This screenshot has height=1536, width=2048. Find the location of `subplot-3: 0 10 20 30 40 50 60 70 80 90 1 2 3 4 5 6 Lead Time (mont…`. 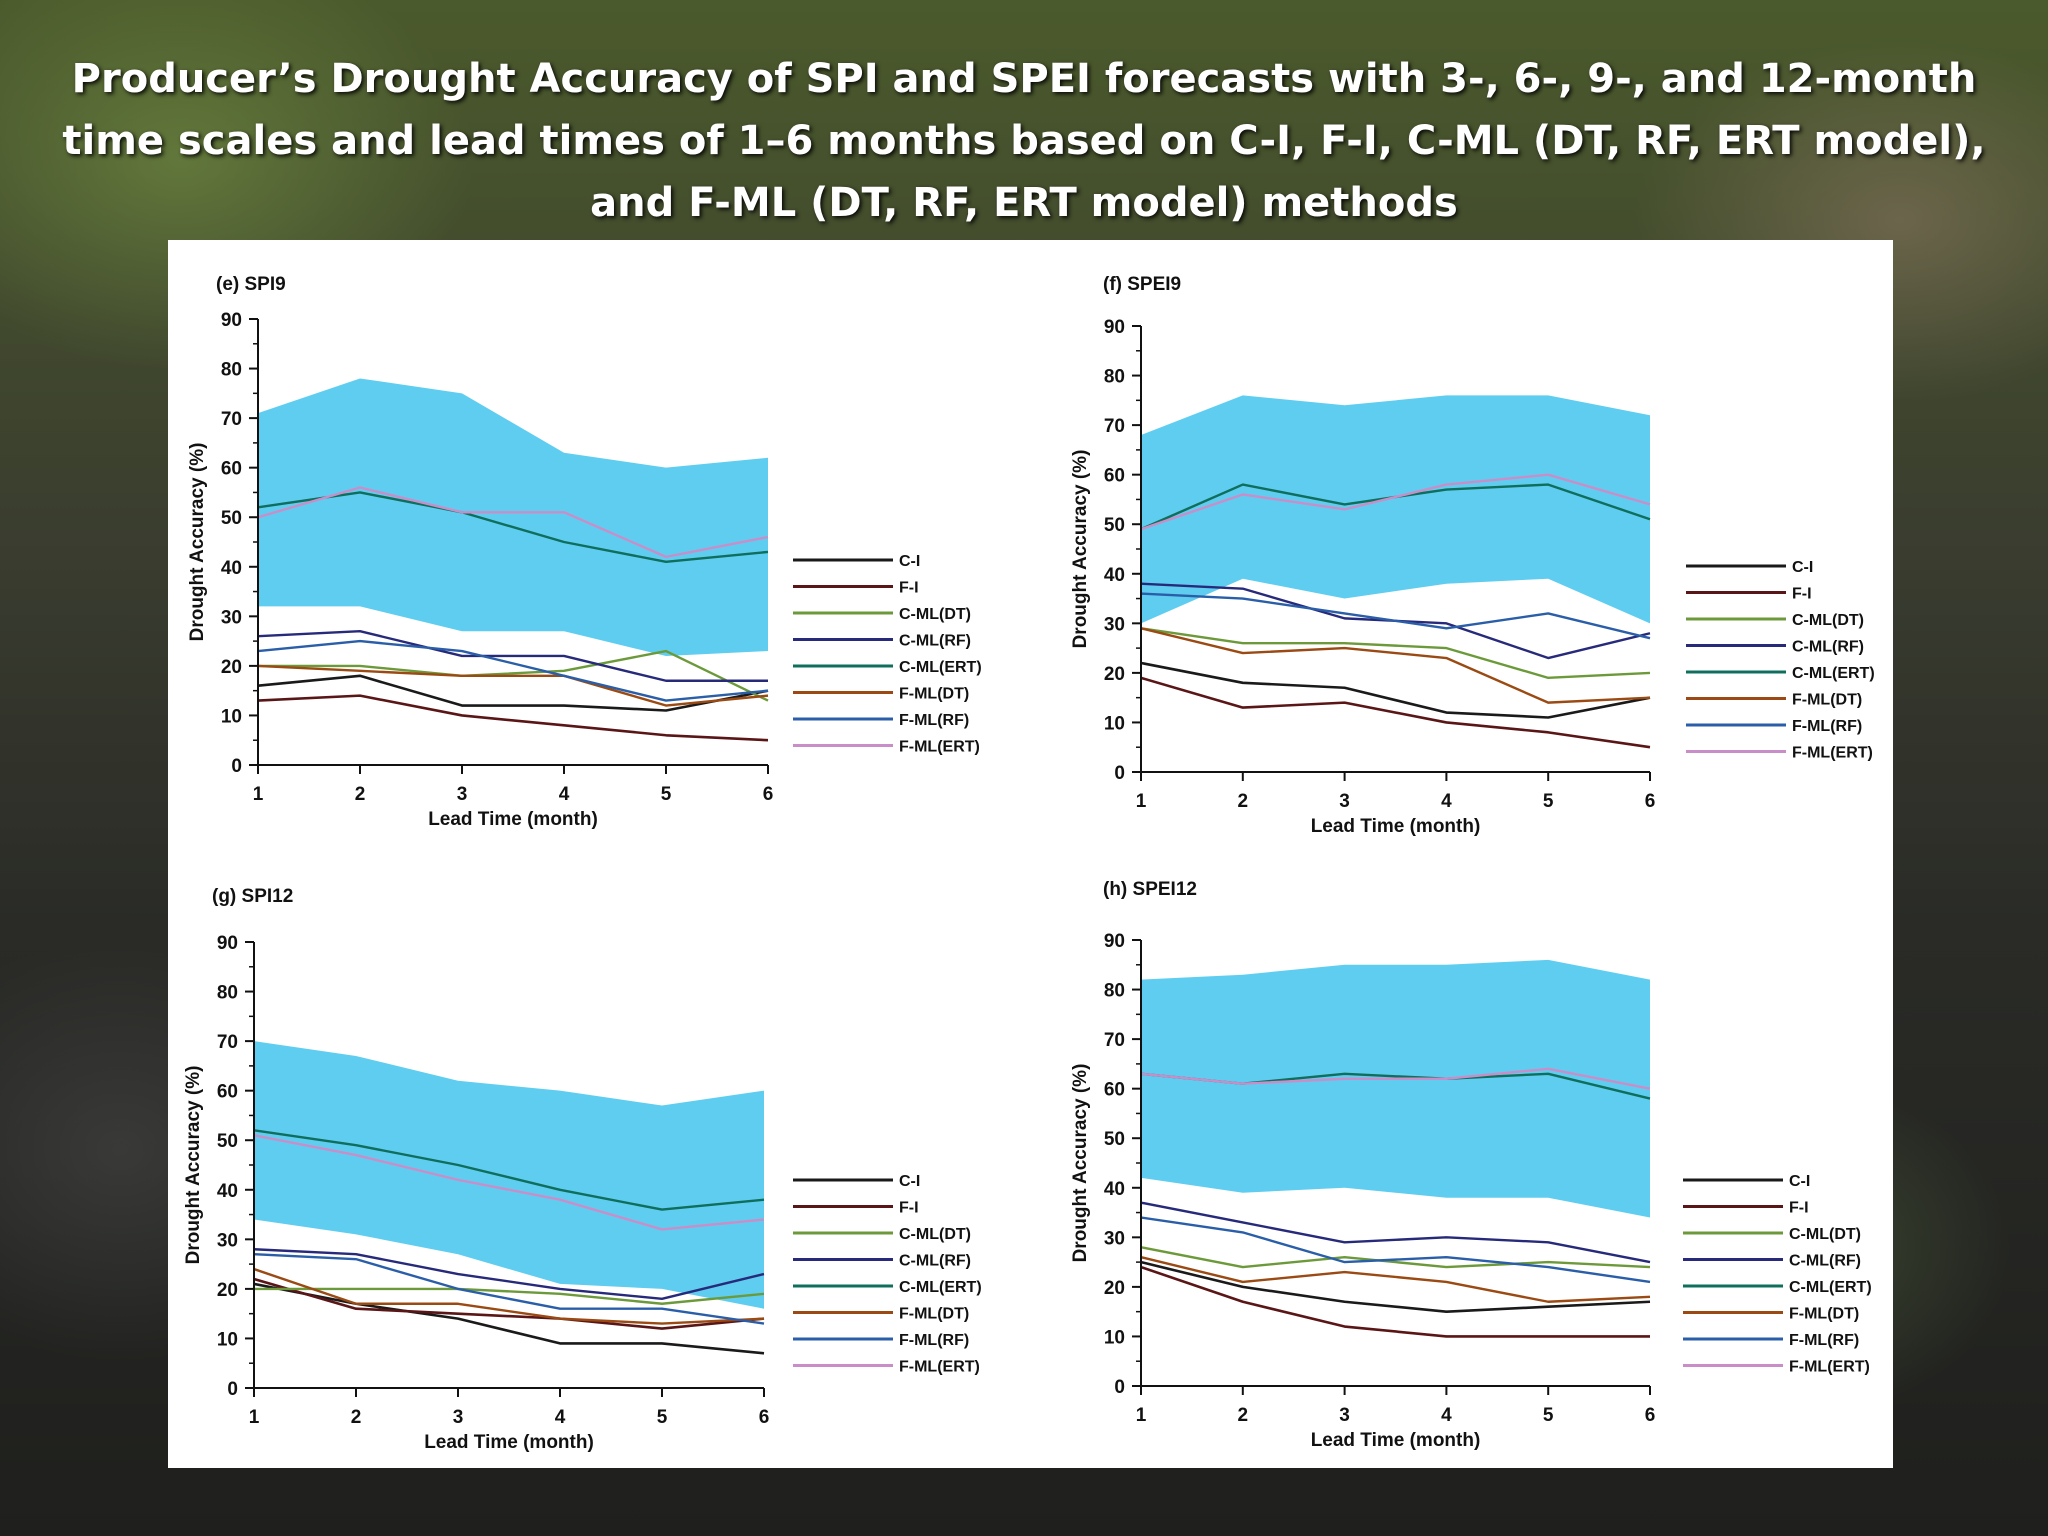

subplot-3: 0 10 20 30 40 50 60 70 80 90 1 2 3 4 5 6 Lead Time (mont… is located at coordinates (1471, 1165).